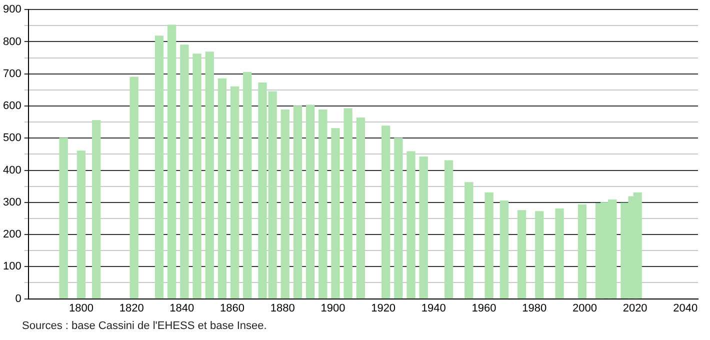  What do you see at coordinates (484, 308) in the screenshot?
I see `x-tick-label: 1960` at bounding box center [484, 308].